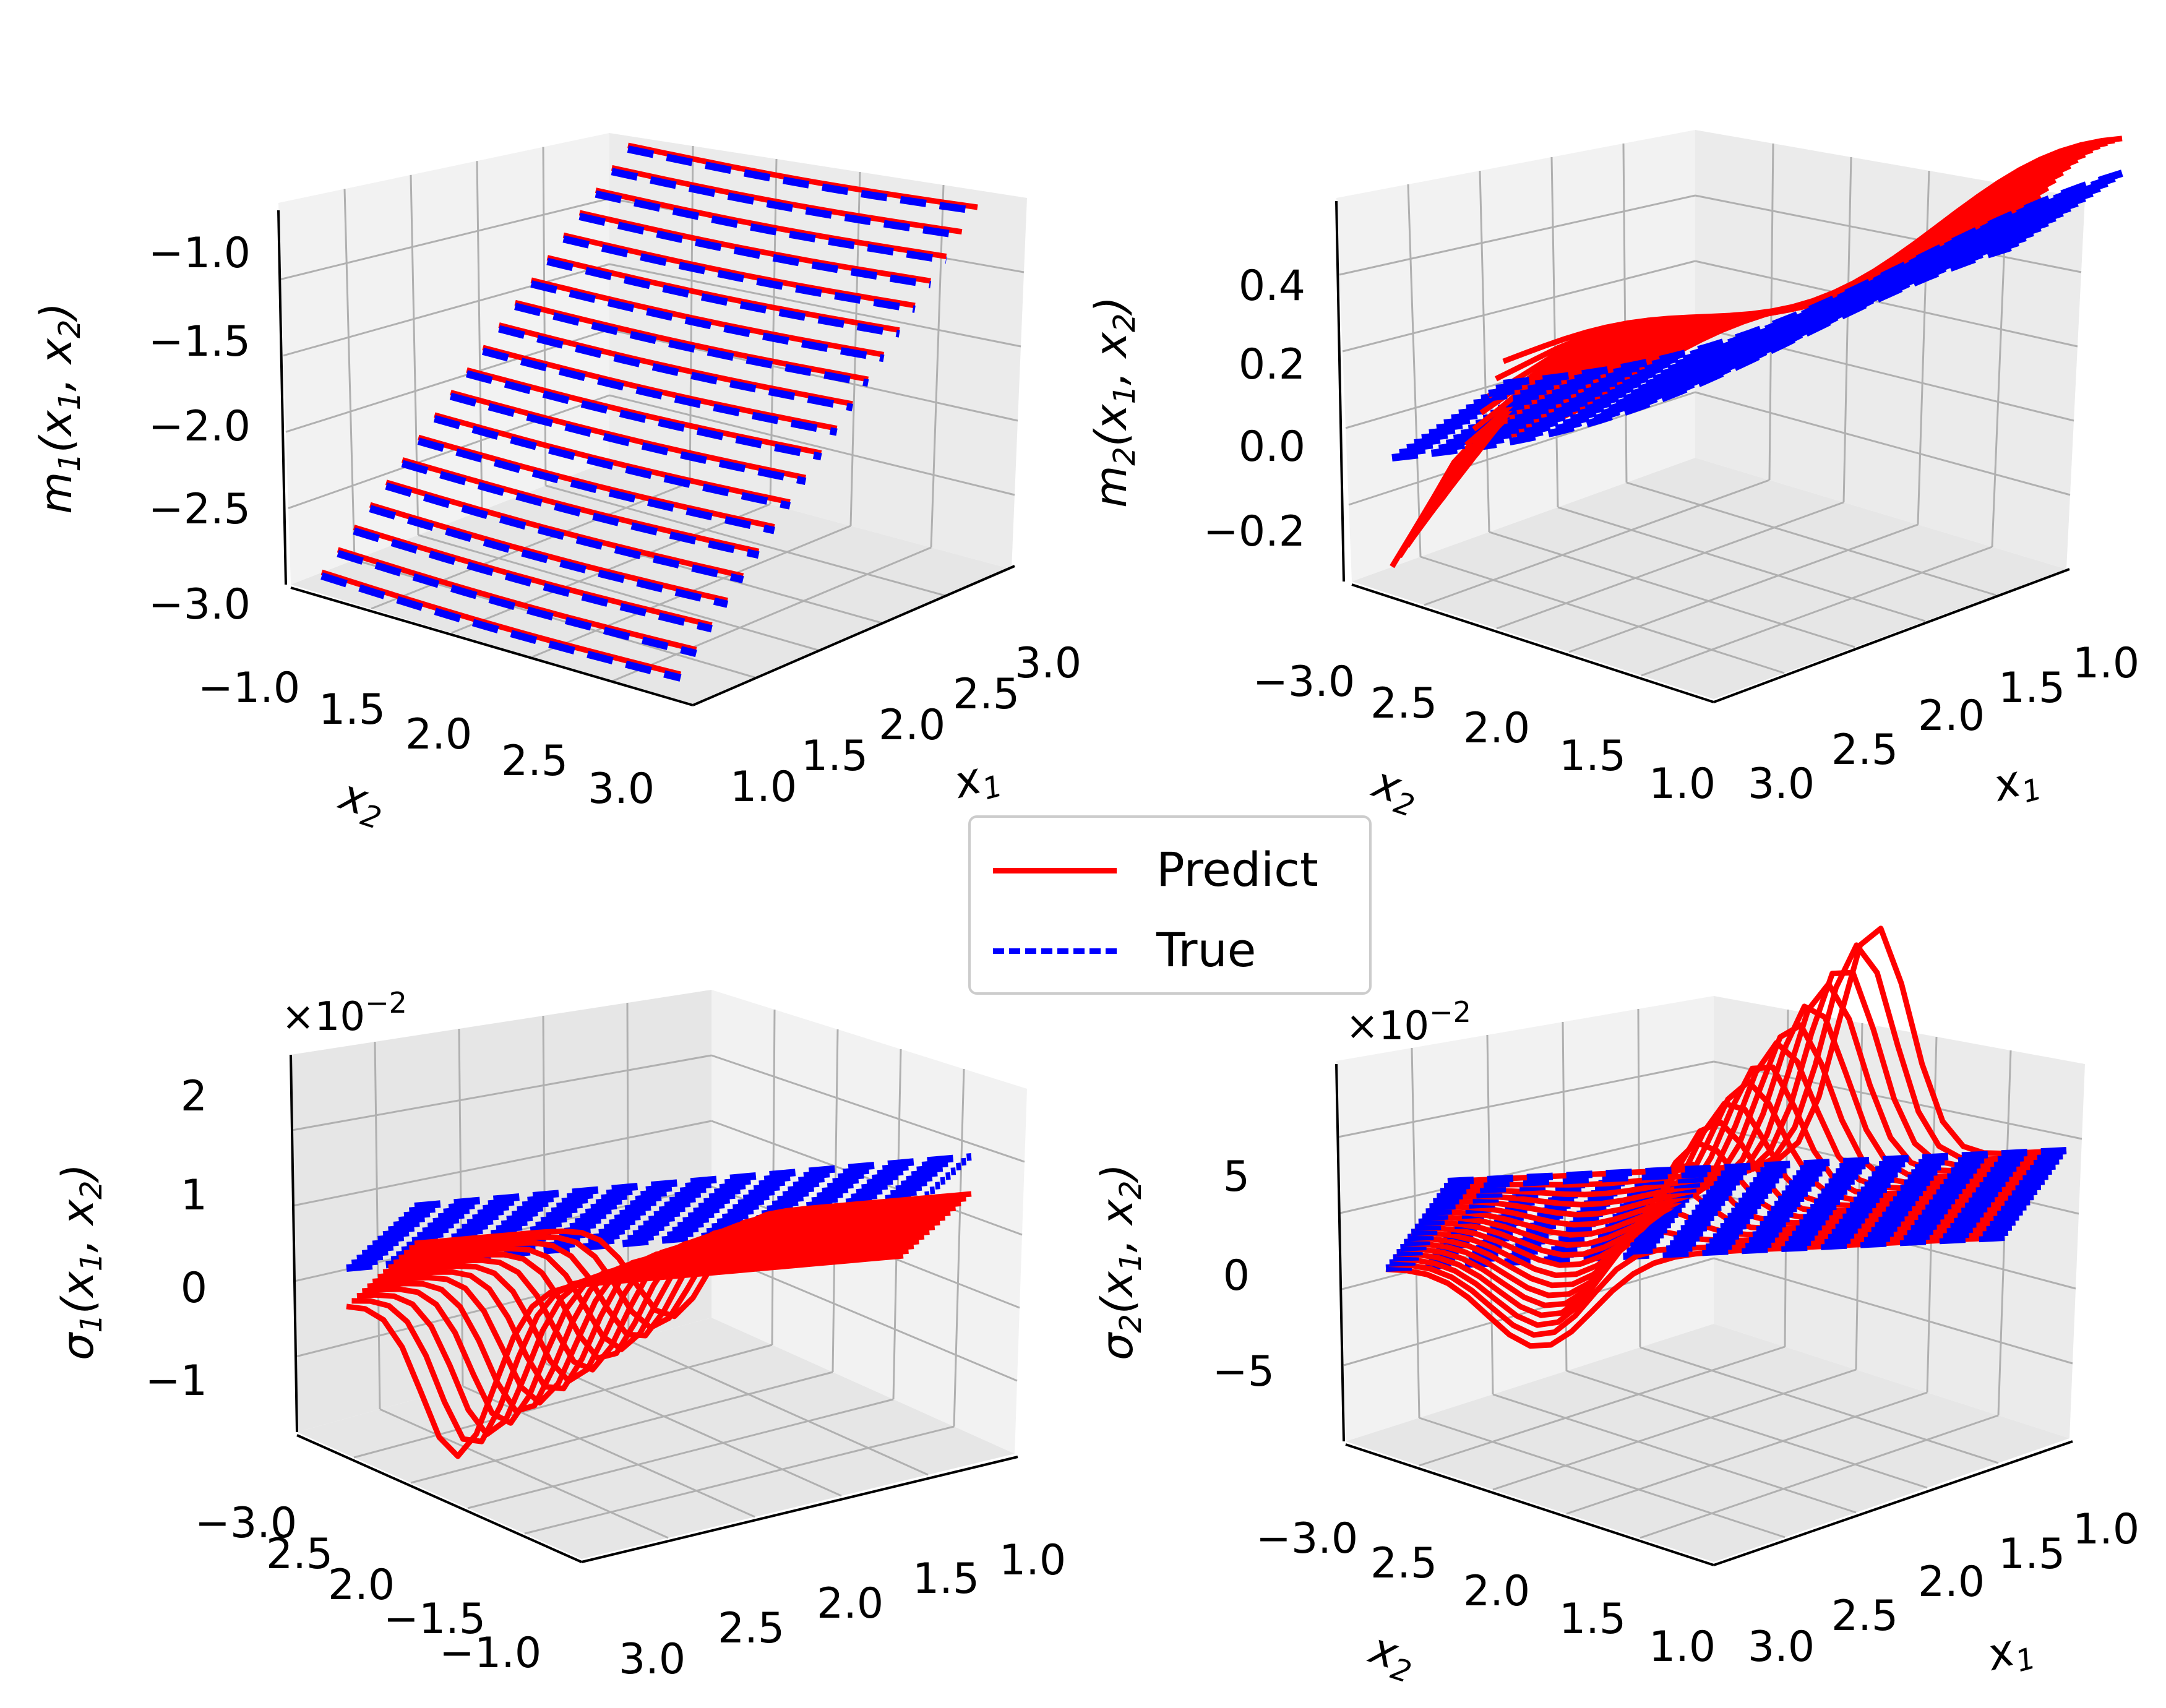  I want to click on z-tick-label: −1, so click(176, 1381).